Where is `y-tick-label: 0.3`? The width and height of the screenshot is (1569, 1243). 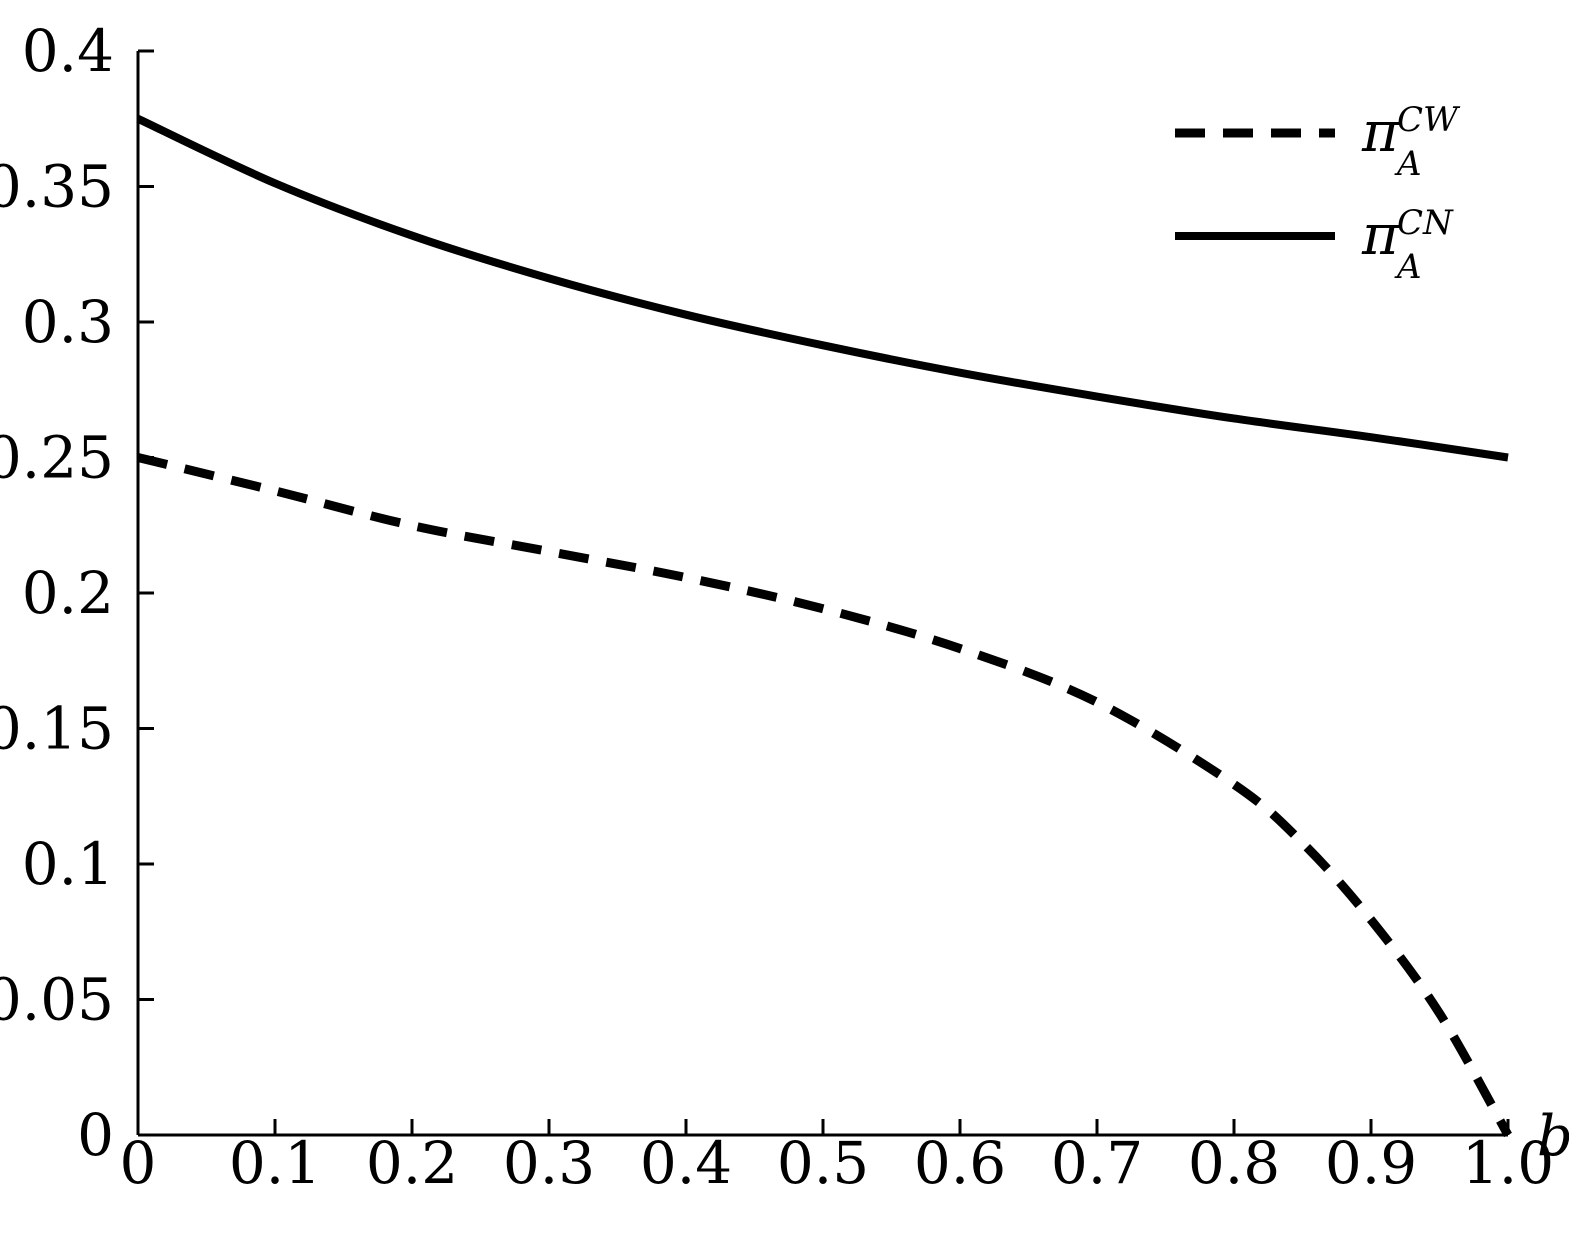
y-tick-label: 0.3 is located at coordinates (68, 322).